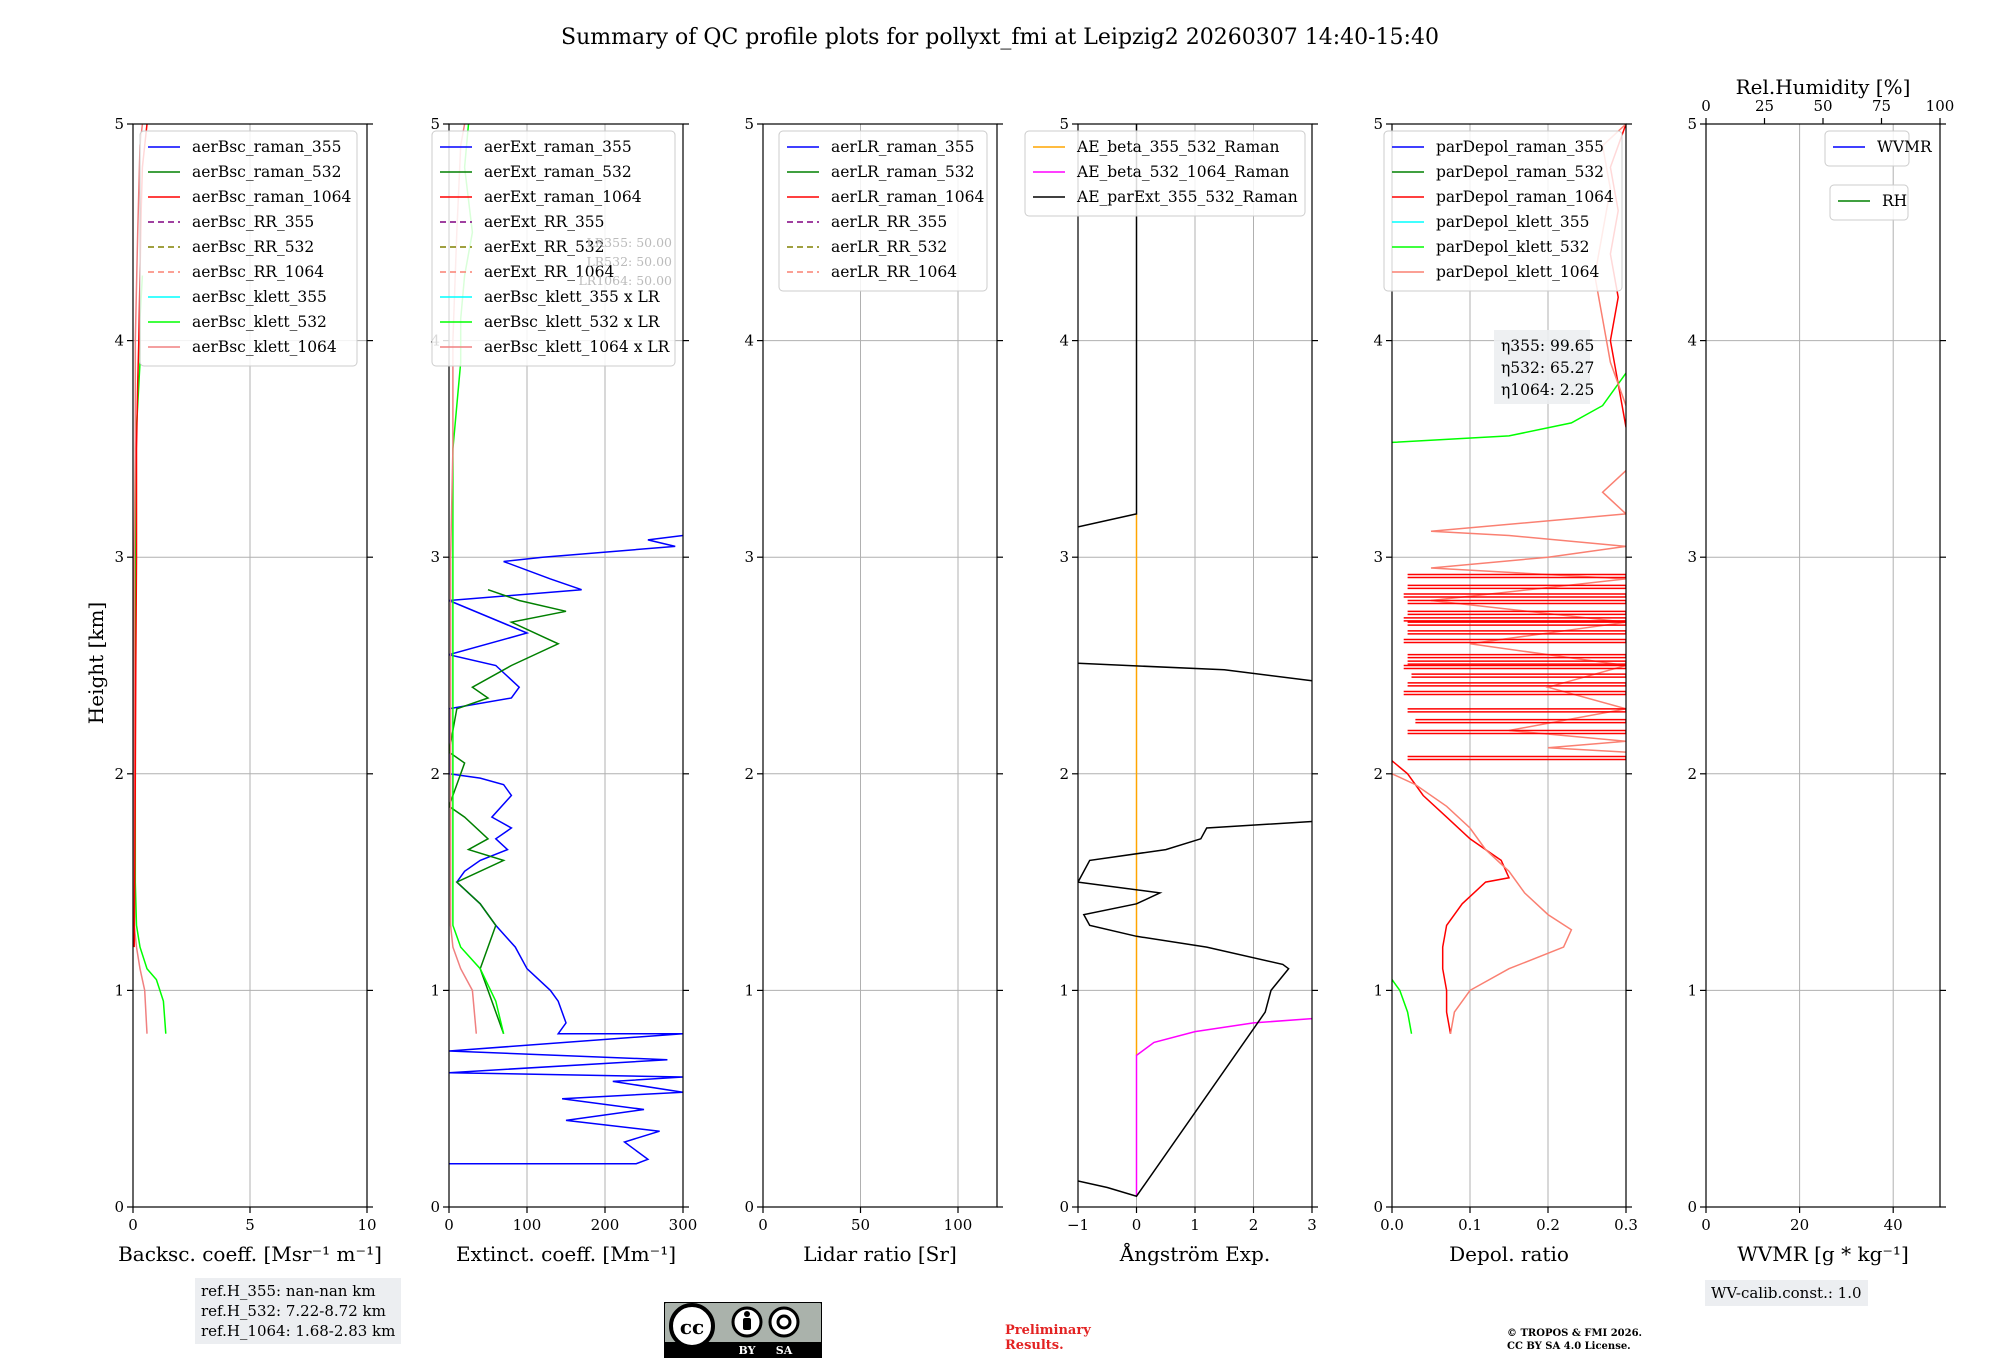 The width and height of the screenshot is (2000, 1360). I want to click on x-tick-label-depol: 0.2, so click(1548, 1225).